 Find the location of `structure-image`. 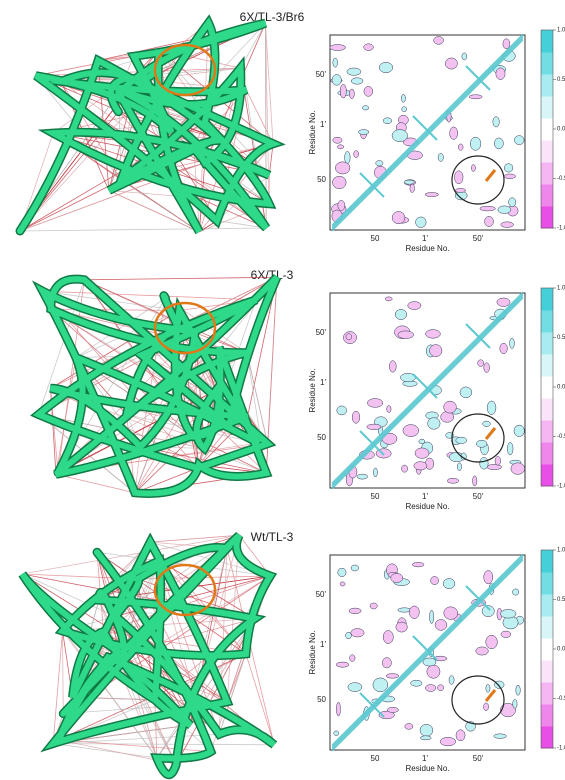

structure-image is located at coordinates (148, 655).